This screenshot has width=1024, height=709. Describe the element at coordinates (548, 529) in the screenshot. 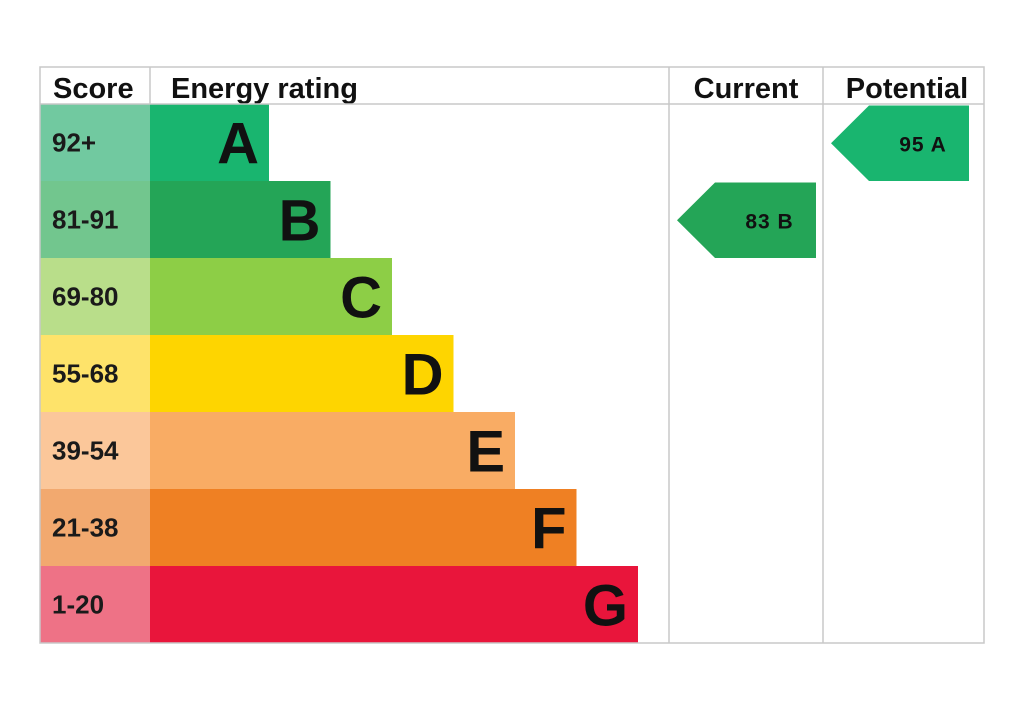

I see `band-letter-f: F` at that location.